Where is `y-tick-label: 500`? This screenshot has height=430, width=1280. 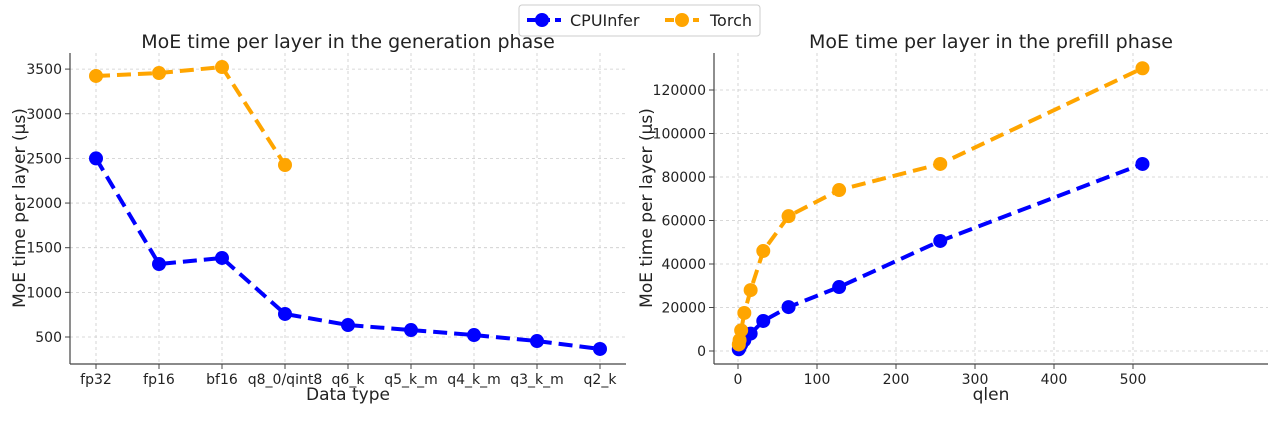
y-tick-label: 500 is located at coordinates (48, 338).